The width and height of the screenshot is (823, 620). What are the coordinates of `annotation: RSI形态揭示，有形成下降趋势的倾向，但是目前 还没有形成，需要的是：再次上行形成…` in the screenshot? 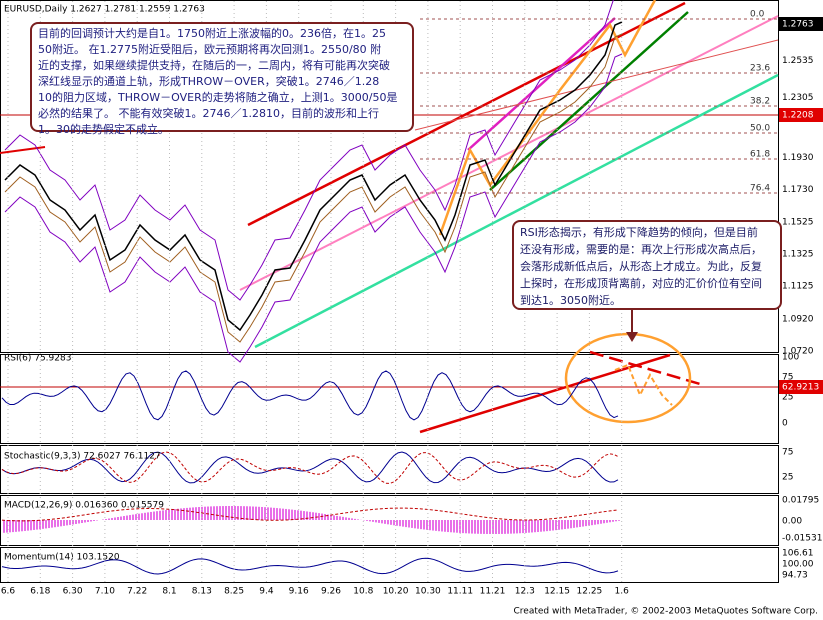 It's located at (647, 265).